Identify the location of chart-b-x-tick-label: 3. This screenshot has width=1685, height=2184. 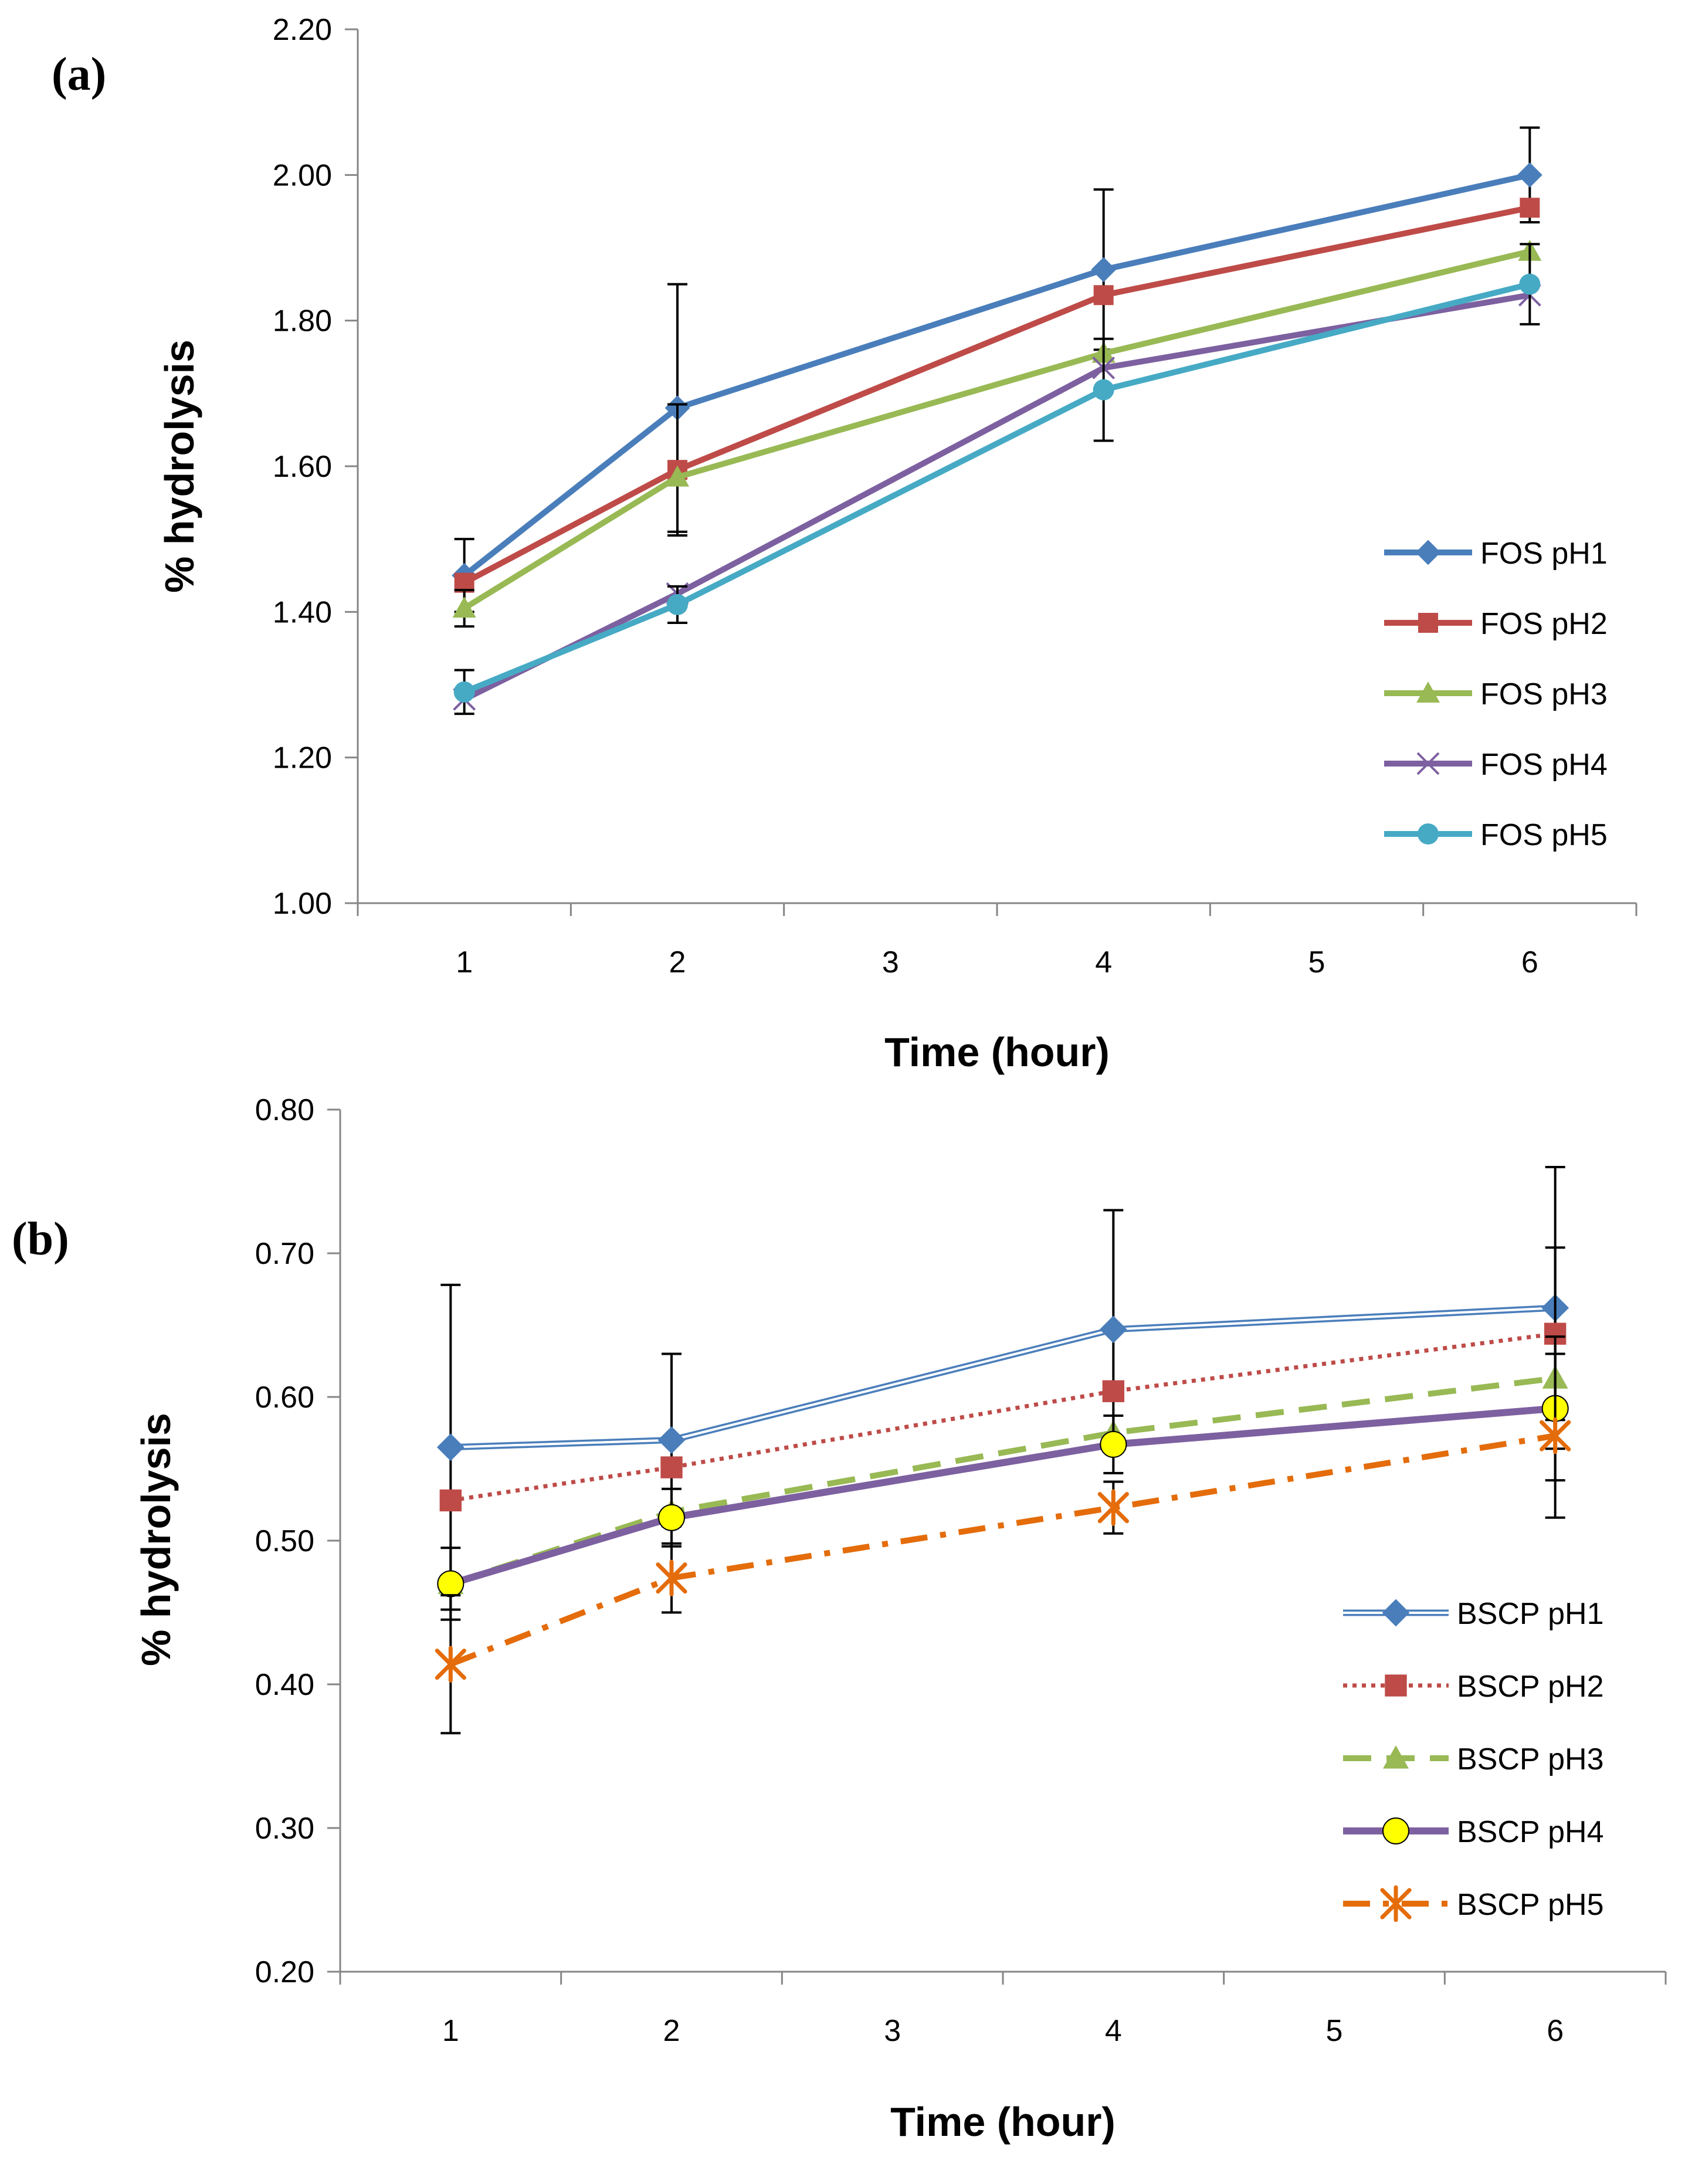
(893, 2031).